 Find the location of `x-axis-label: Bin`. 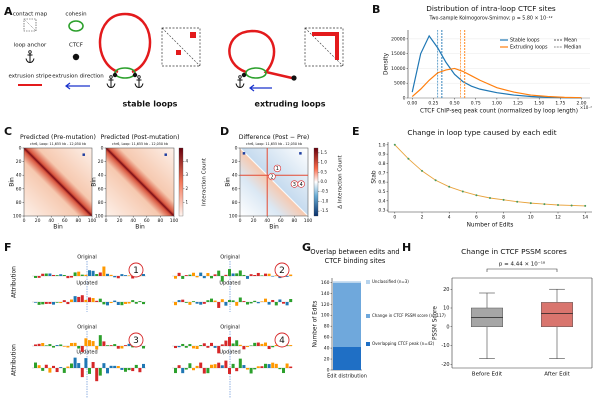

x-axis-label: Bin is located at coordinates (58, 227).